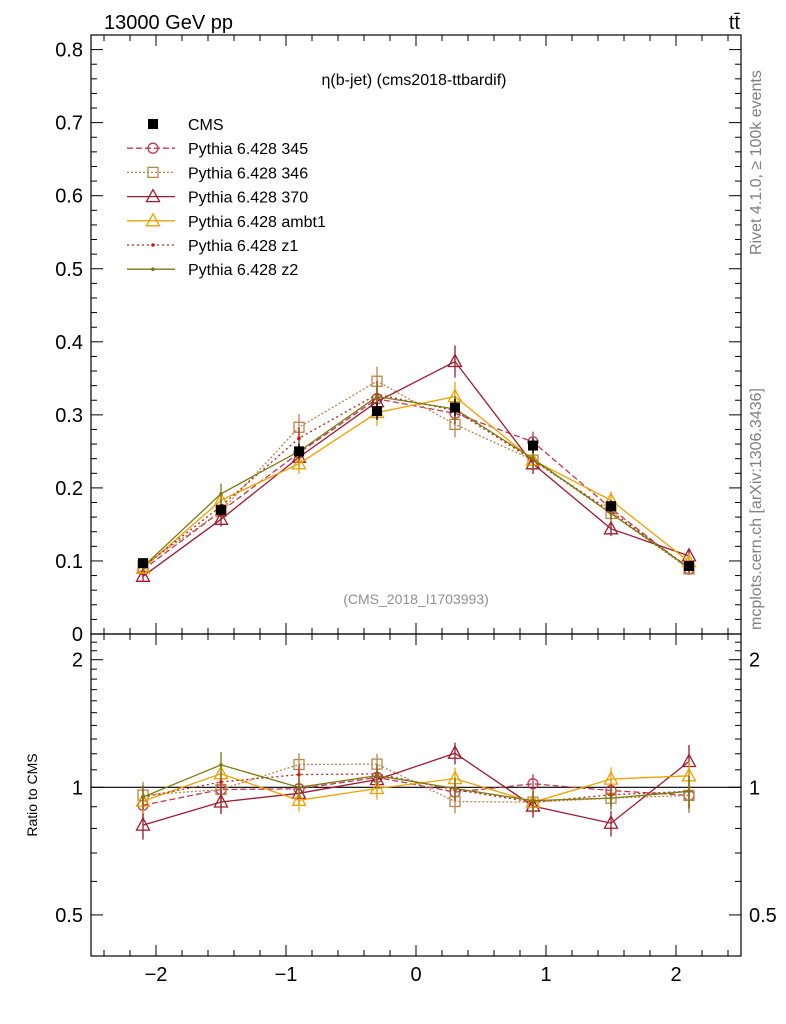  I want to click on series-2-ratio-line, so click(416, 789).